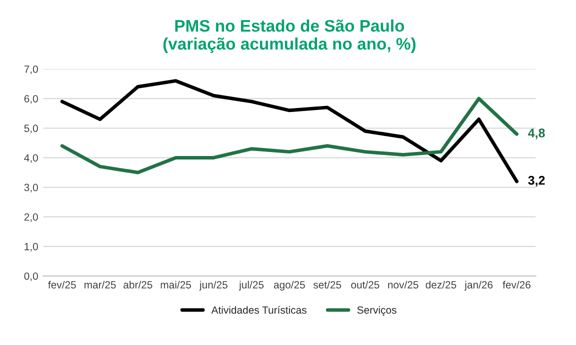 The image size is (576, 345). I want to click on y-tick-label: 4,0, so click(31, 158).